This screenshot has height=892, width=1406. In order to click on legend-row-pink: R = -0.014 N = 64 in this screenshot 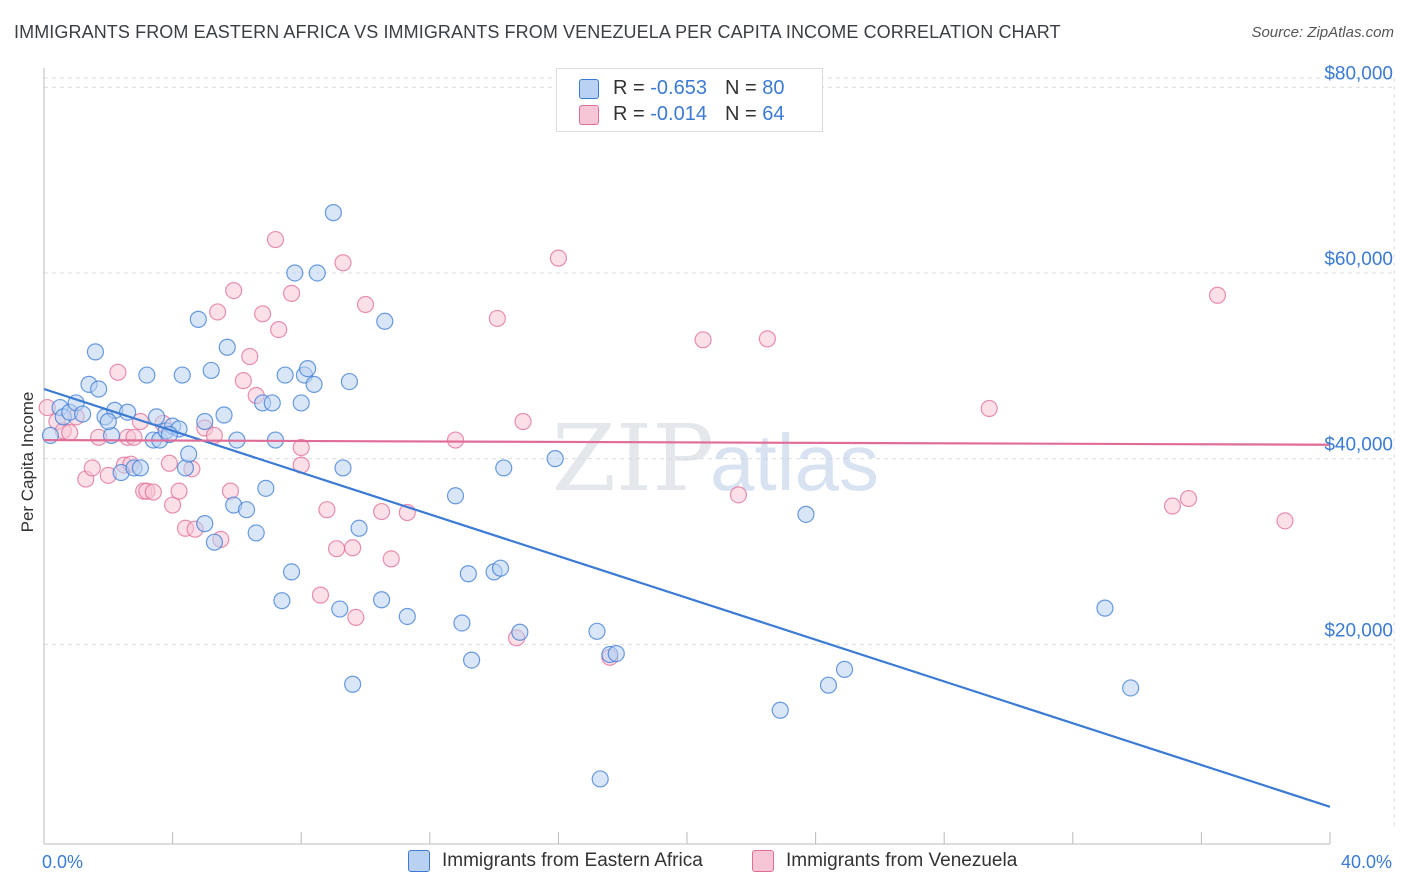, I will do `click(681, 114)`.